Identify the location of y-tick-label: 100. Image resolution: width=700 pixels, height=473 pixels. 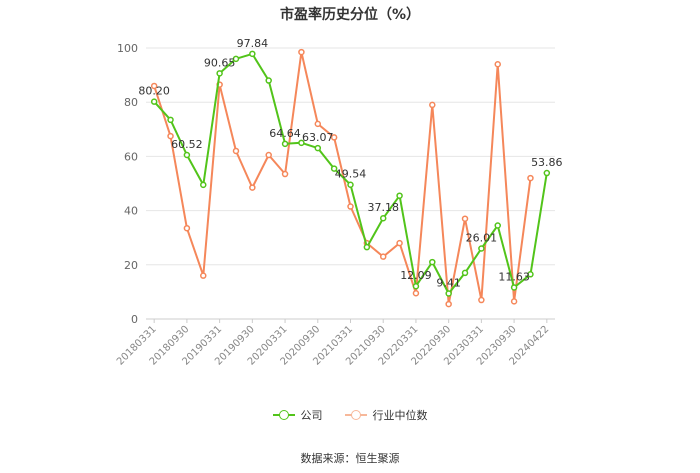
(127, 48).